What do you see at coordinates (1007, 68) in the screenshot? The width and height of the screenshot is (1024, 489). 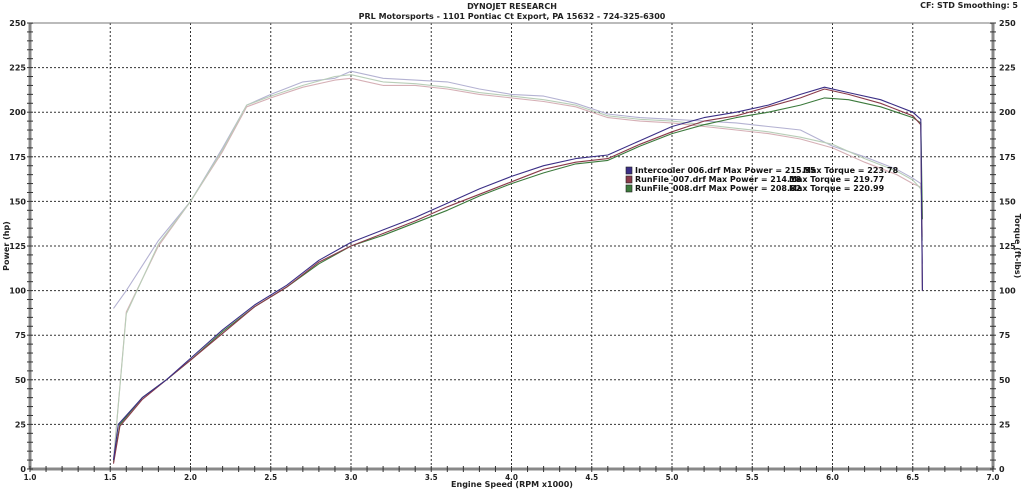 I see `right-tick-label: 225` at bounding box center [1007, 68].